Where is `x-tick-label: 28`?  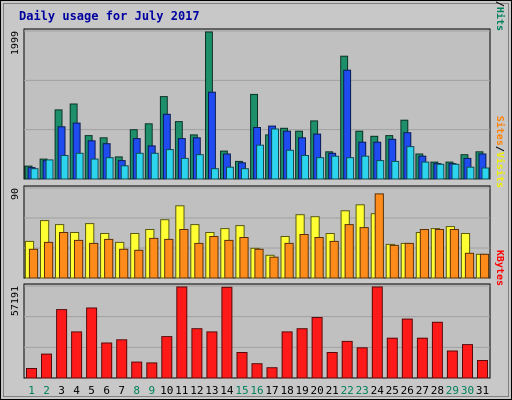
x-tick-label: 28 is located at coordinates (437, 390).